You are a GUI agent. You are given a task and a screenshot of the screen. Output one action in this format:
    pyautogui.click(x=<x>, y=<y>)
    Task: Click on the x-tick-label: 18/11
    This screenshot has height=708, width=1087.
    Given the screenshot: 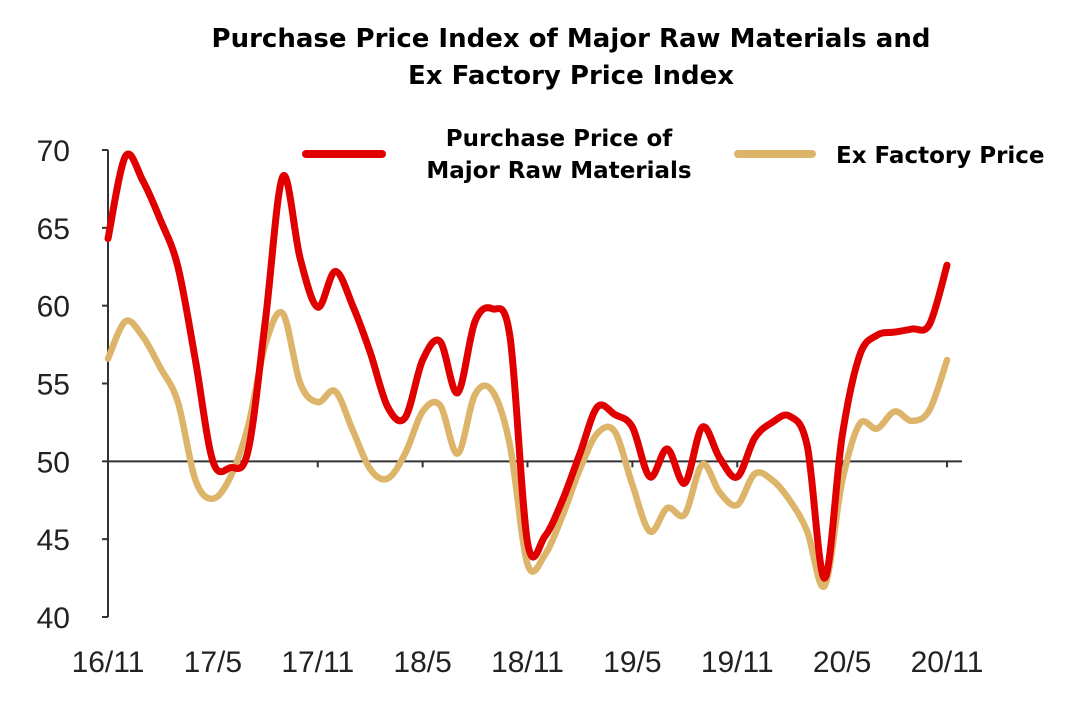 What is the action you would take?
    pyautogui.click(x=527, y=662)
    